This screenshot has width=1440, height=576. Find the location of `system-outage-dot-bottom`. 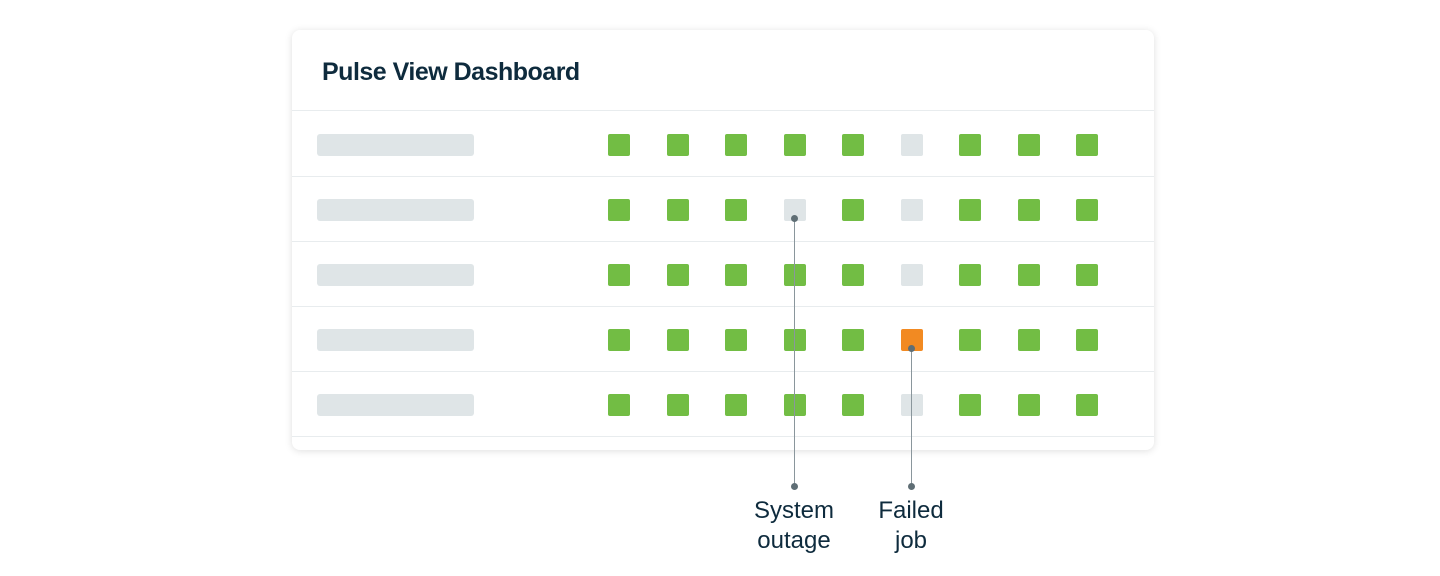

system-outage-dot-bottom is located at coordinates (794, 486).